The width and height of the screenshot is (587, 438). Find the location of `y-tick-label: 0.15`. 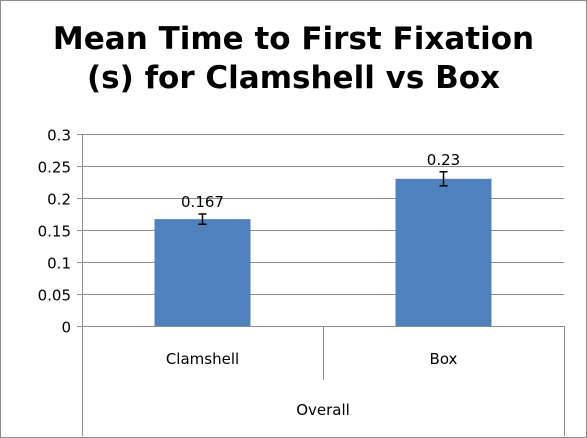

y-tick-label: 0.15 is located at coordinates (54, 232).